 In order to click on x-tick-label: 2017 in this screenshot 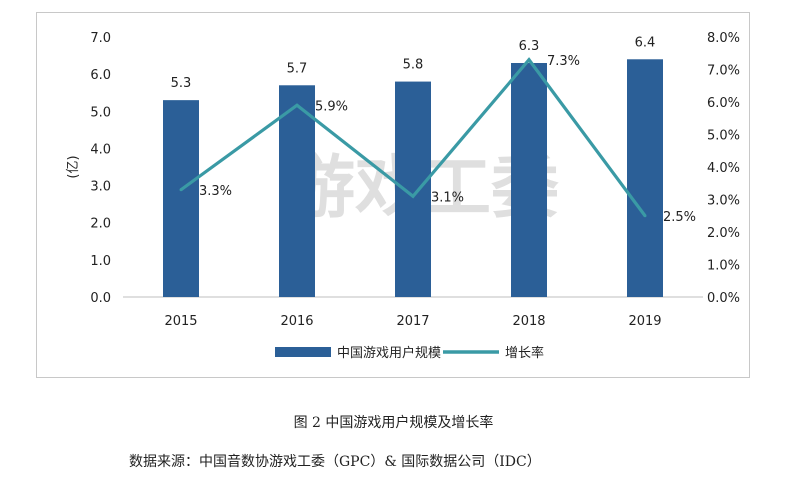, I will do `click(412, 321)`.